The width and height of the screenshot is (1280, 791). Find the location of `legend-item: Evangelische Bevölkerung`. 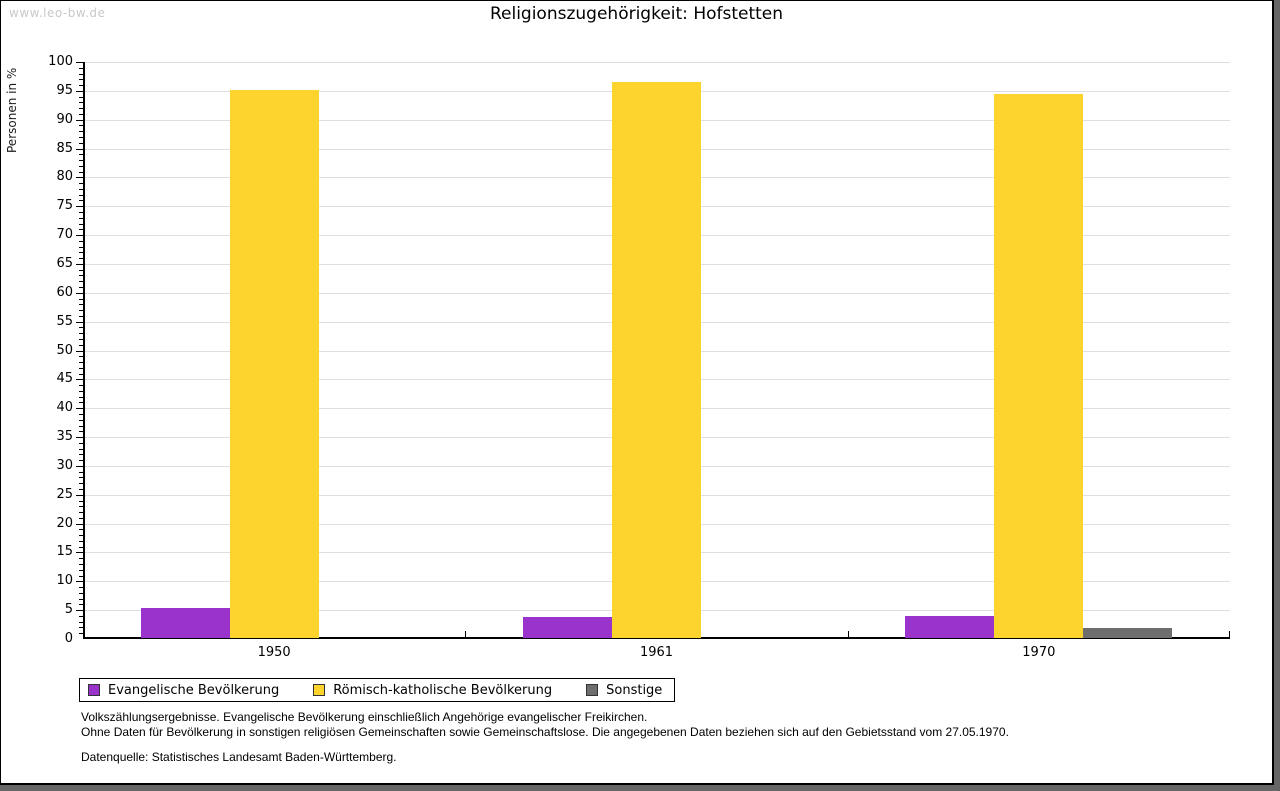

legend-item: Evangelische Bevölkerung is located at coordinates (183, 690).